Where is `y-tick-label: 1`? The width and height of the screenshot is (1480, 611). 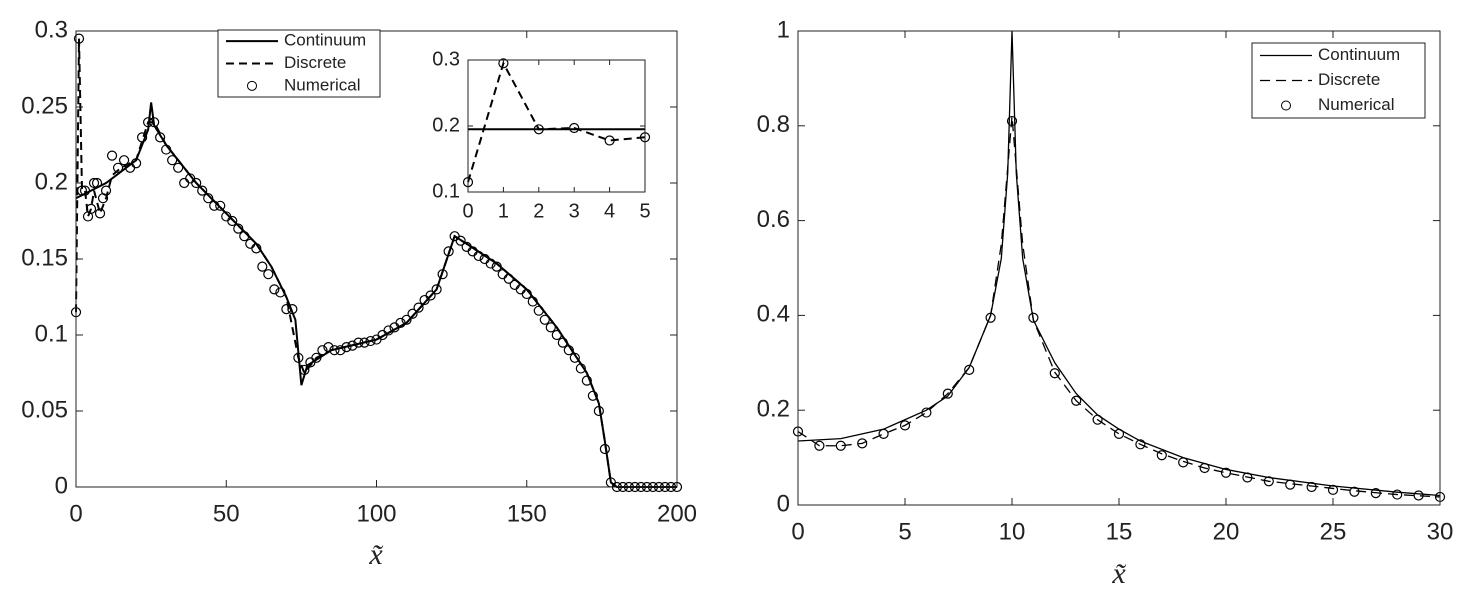 y-tick-label: 1 is located at coordinates (783, 29).